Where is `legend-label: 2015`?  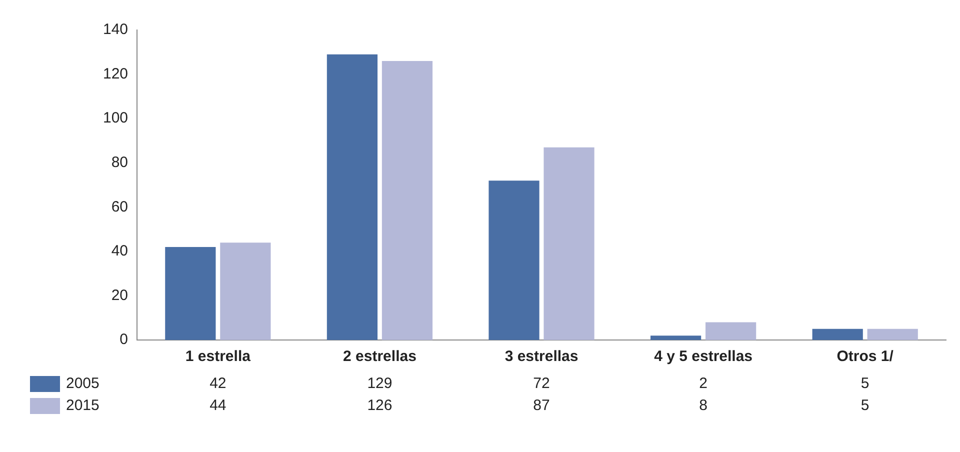
legend-label: 2015 is located at coordinates (83, 405).